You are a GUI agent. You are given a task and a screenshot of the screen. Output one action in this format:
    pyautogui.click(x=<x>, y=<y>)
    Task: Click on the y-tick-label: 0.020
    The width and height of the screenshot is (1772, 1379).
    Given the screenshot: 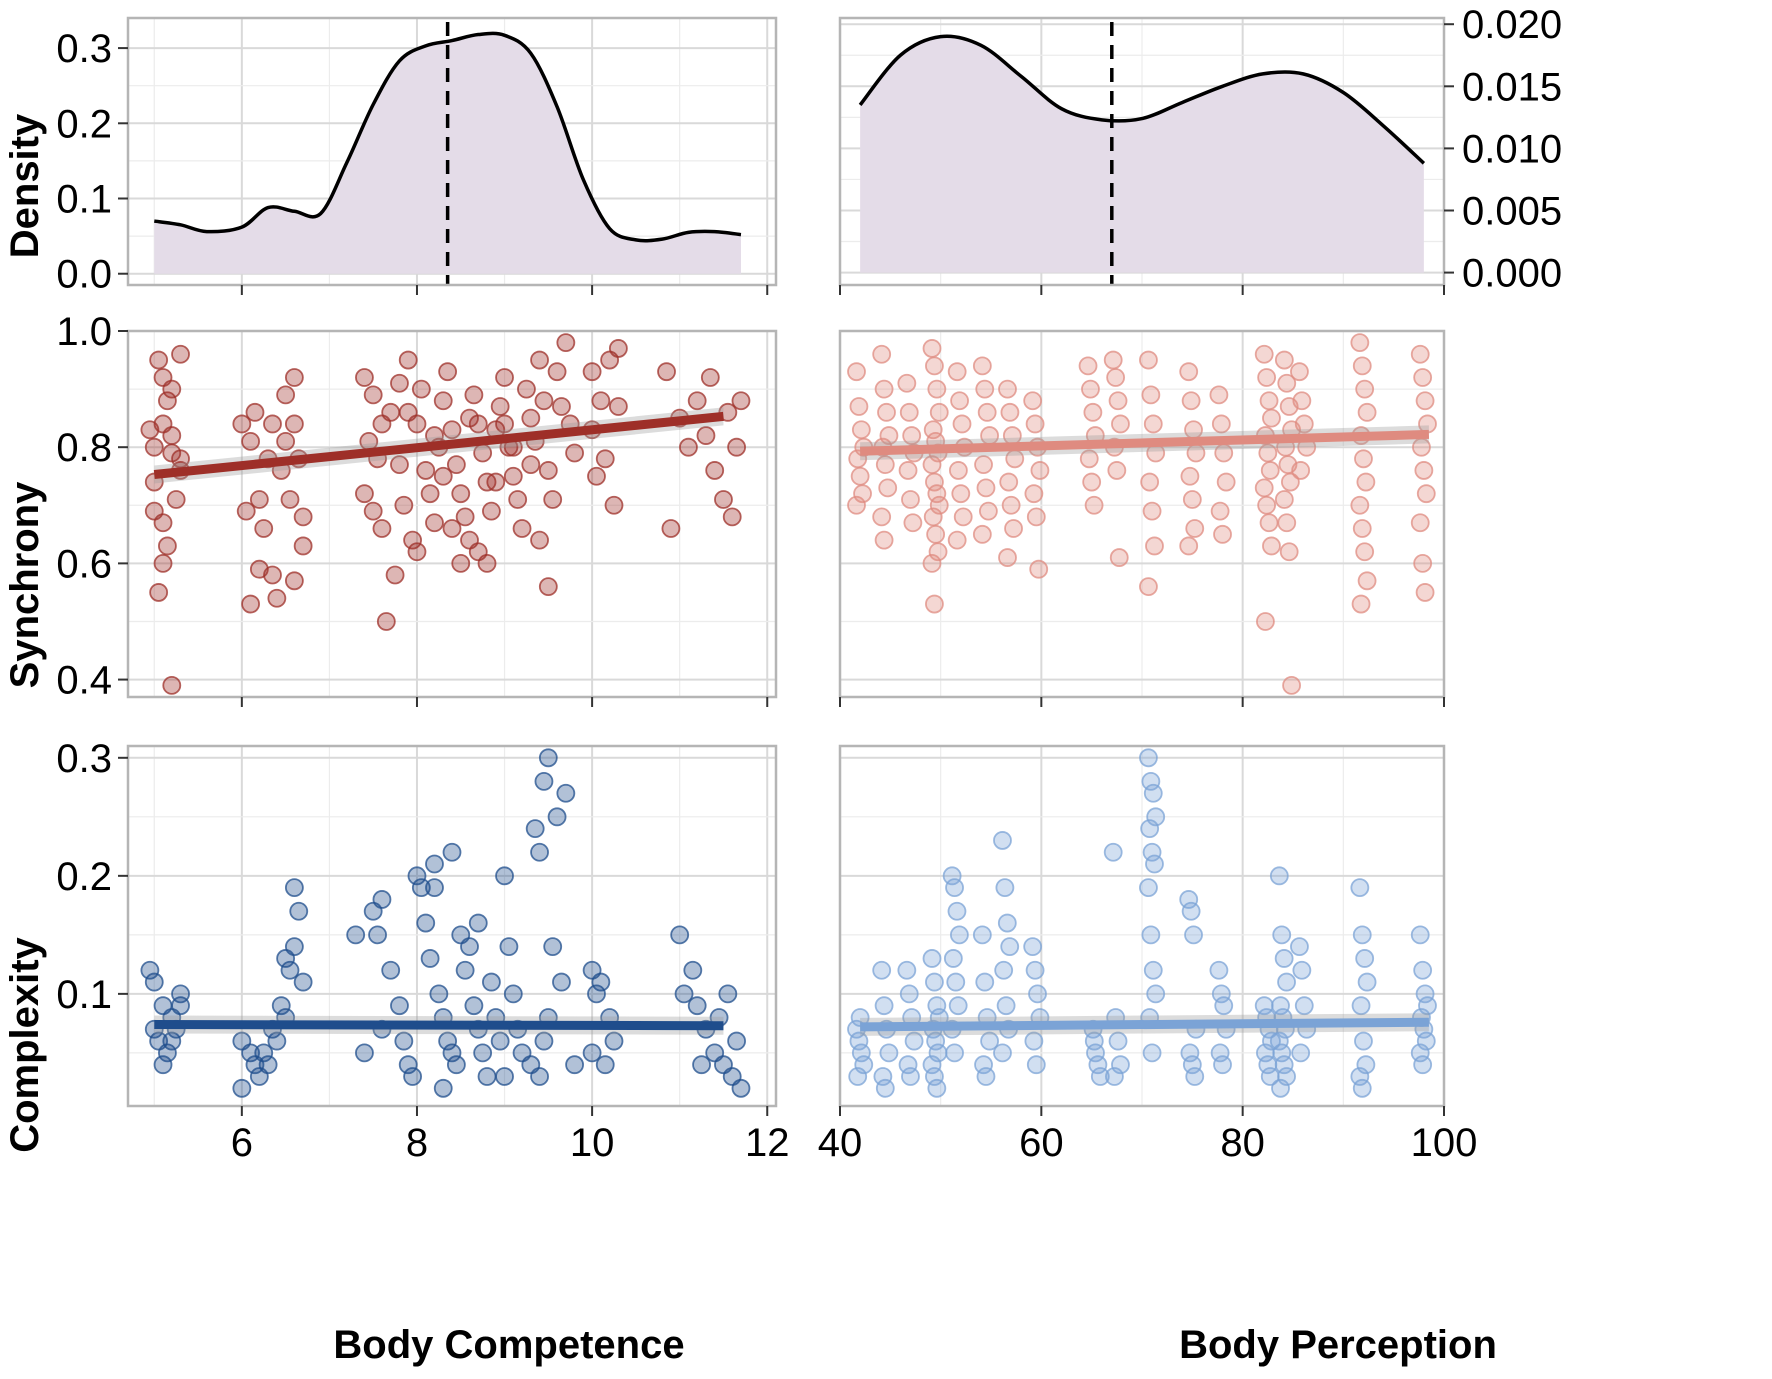 What is the action you would take?
    pyautogui.click(x=1512, y=25)
    